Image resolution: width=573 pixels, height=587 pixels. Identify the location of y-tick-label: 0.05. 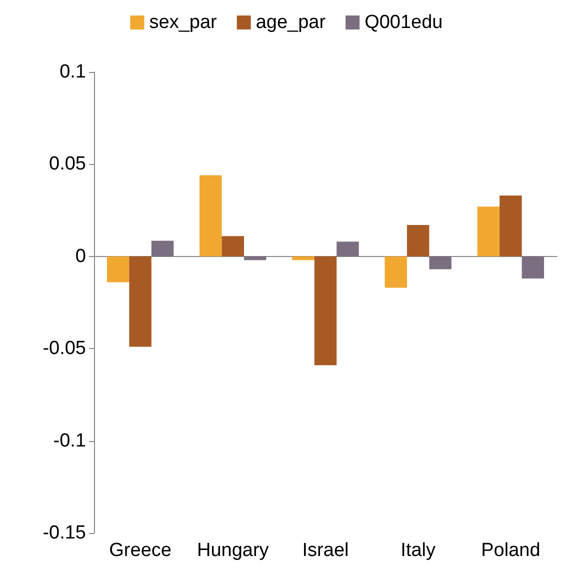
(67, 164).